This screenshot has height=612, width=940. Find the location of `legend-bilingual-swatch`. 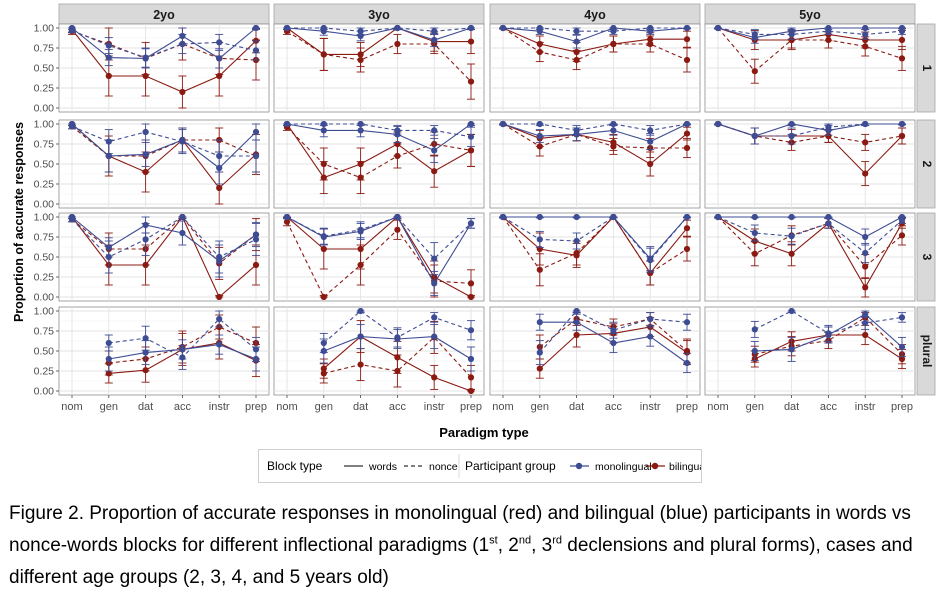

legend-bilingual-swatch is located at coordinates (655, 466).